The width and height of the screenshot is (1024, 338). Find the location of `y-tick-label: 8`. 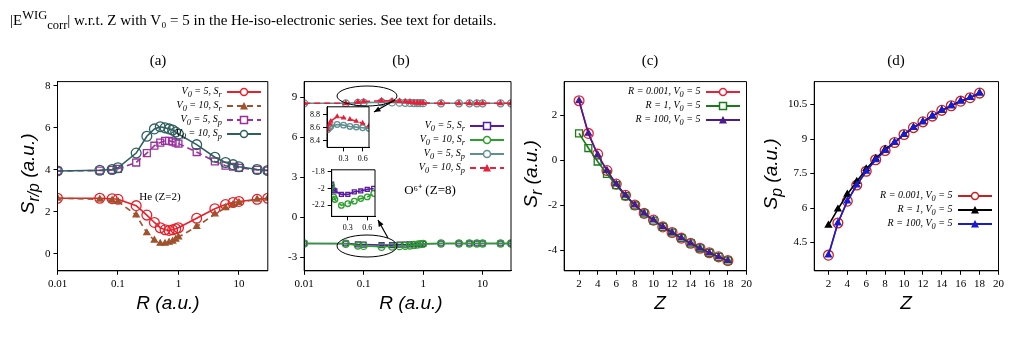

y-tick-label: 8 is located at coordinates (48, 84).